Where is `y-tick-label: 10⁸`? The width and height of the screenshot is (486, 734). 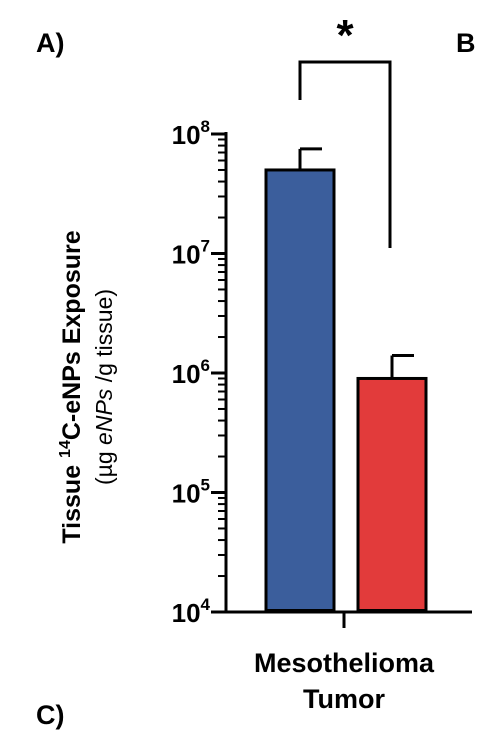
y-tick-label: 10⁸ is located at coordinates (191, 133).